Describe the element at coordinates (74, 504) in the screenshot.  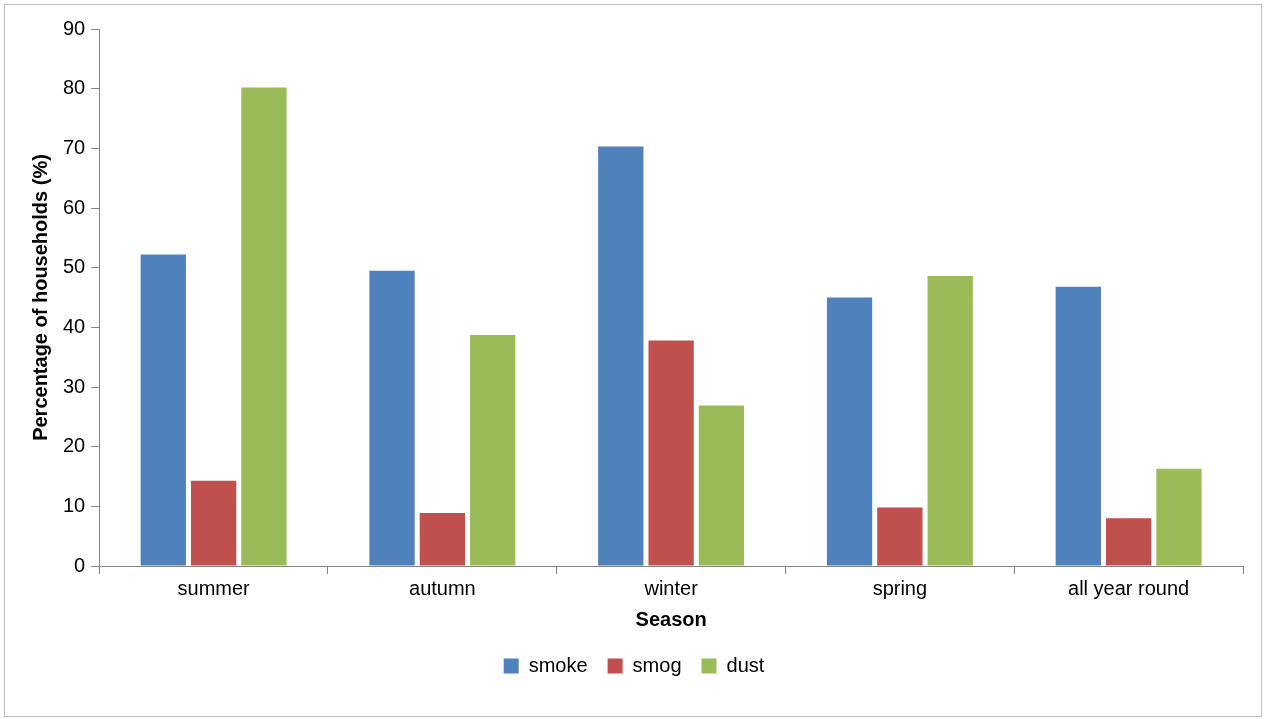
I see `y-tick-label: 10` at that location.